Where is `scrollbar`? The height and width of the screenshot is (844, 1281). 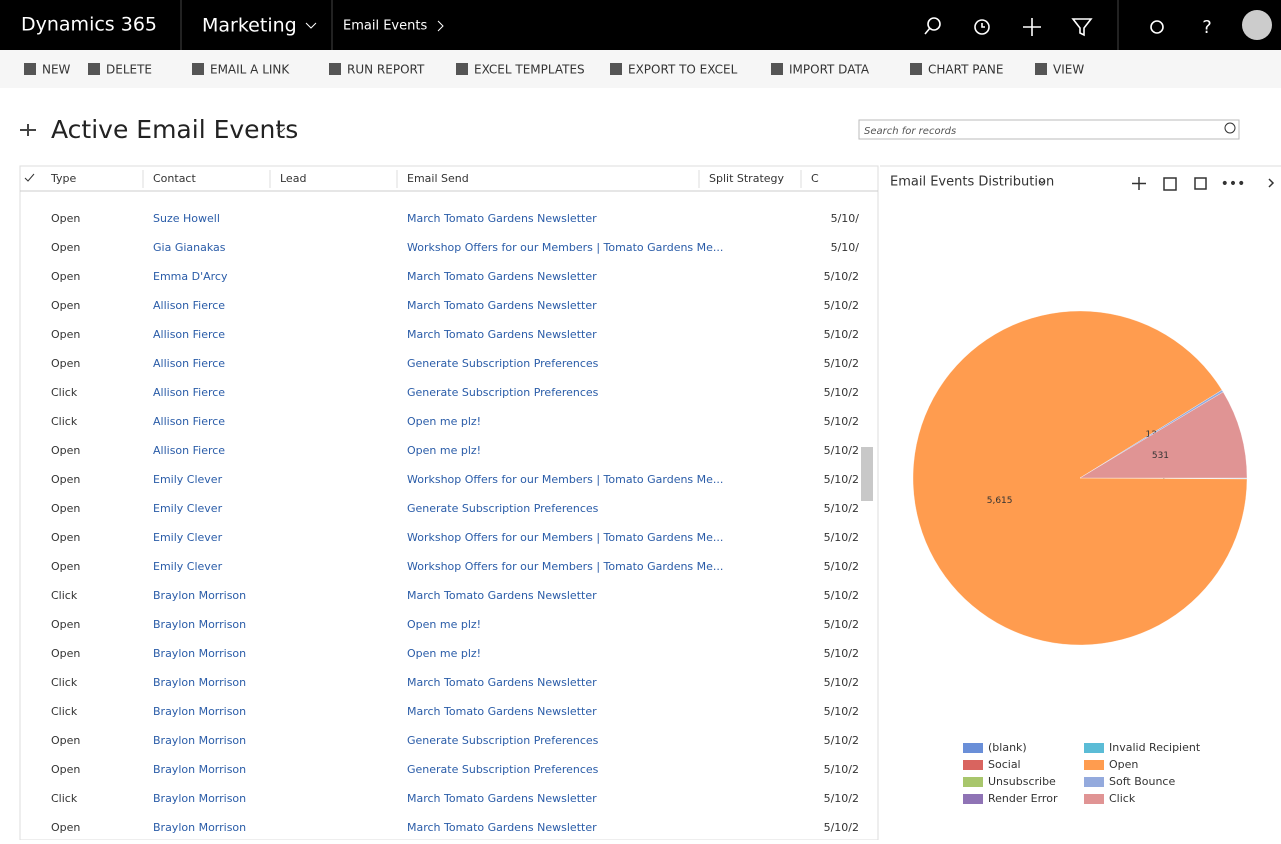
scrollbar is located at coordinates (867, 474).